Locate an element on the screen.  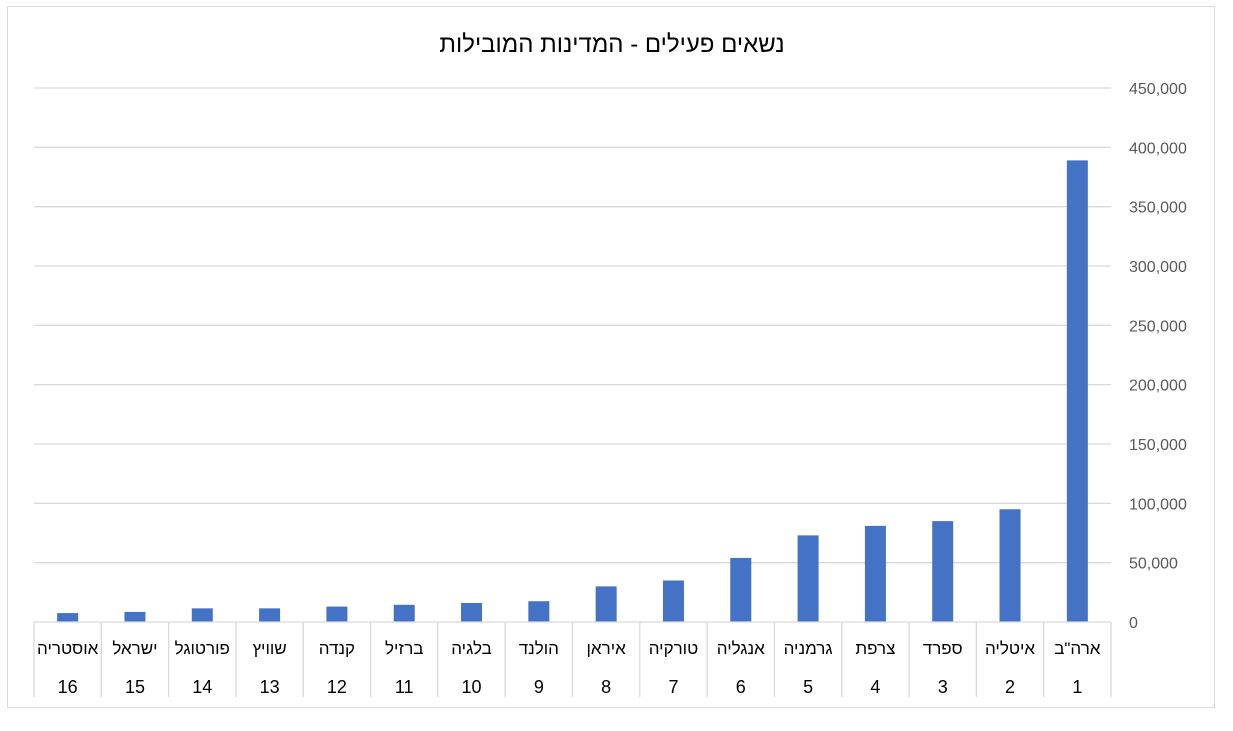
x-rank-label: 9 is located at coordinates (539, 687).